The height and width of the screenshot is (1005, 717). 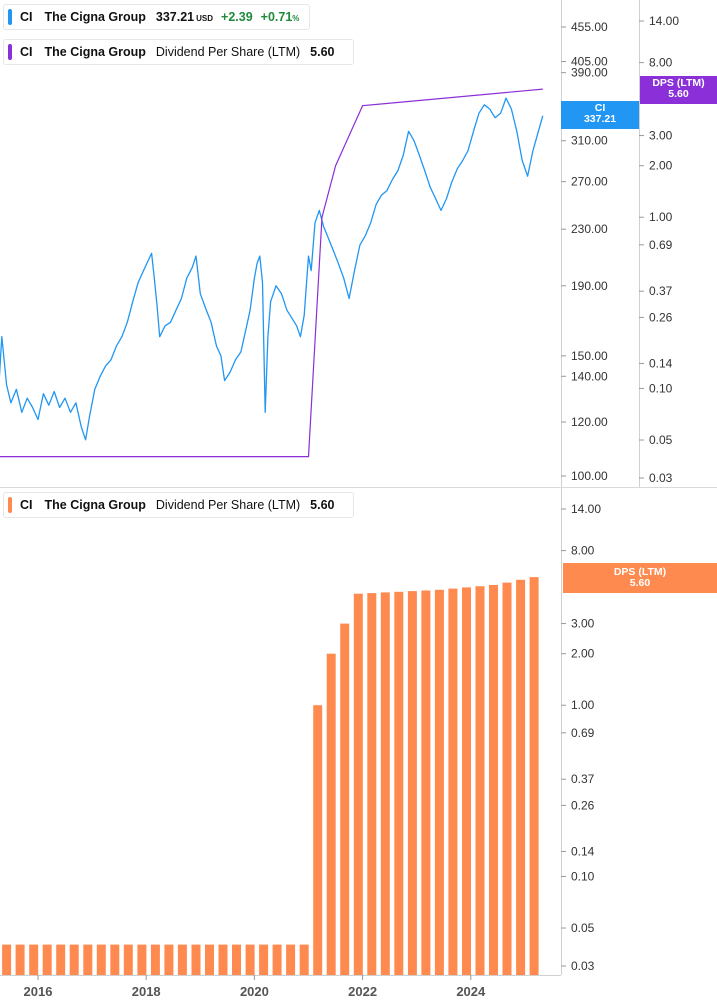 I want to click on price-legend-swatch, so click(x=10, y=17).